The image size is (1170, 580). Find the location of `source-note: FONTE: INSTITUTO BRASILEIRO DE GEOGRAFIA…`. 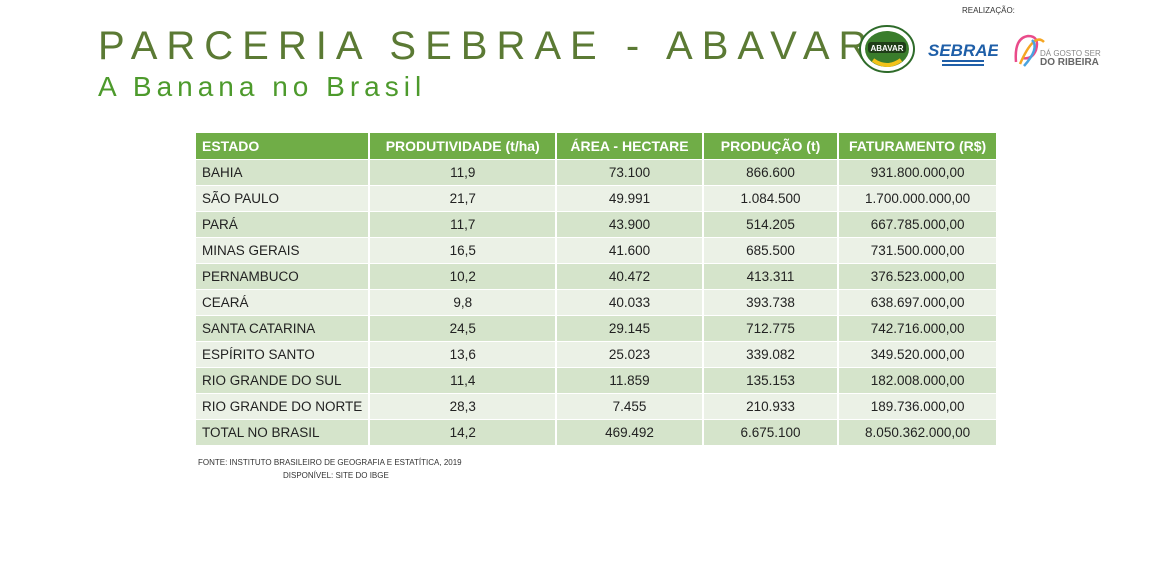

source-note: FONTE: INSTITUTO BRASILEIRO DE GEOGRAFIA… is located at coordinates (330, 462).